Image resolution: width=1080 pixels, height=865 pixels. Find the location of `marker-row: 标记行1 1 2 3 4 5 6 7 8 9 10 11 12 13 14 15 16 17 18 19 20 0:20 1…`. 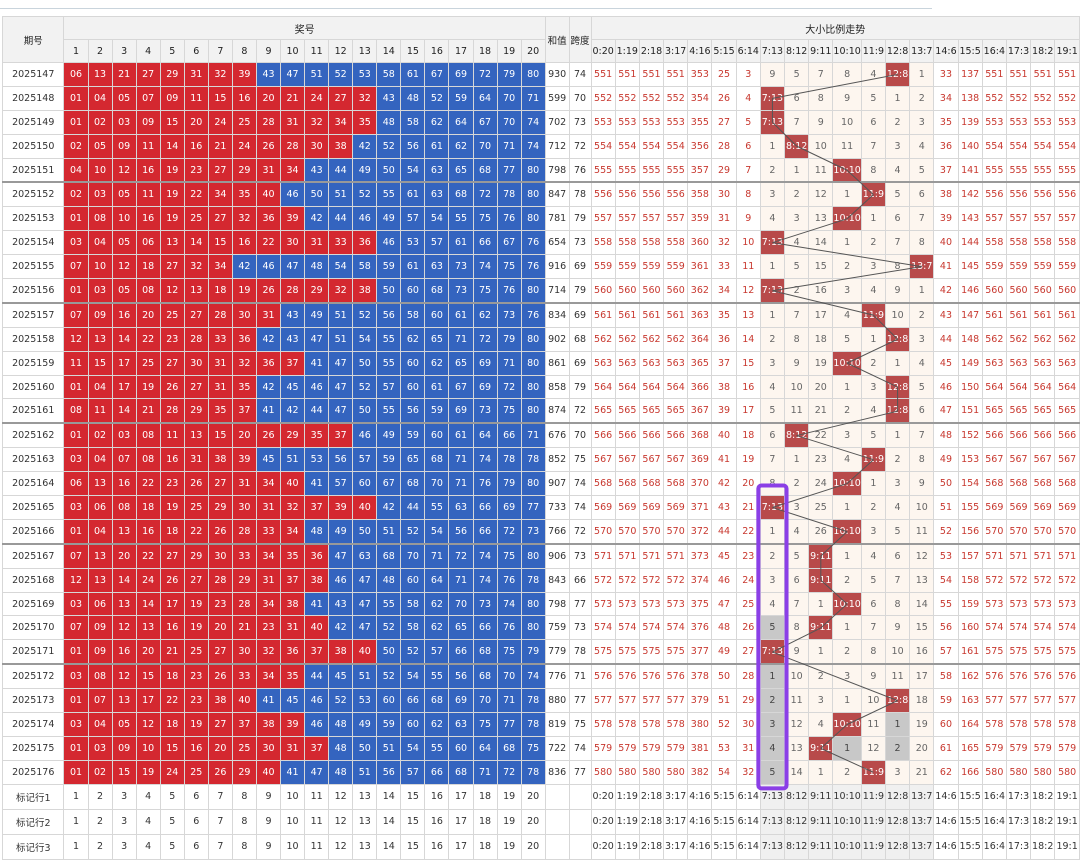

marker-row: 标记行1 1 2 3 4 5 6 7 8 9 10 11 12 13 14 15 16 17 18 19 20 0:20 1… is located at coordinates (540, 796).